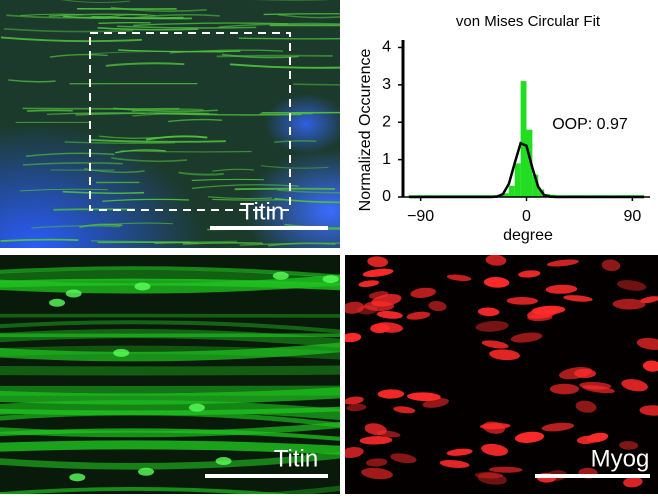  Describe the element at coordinates (386, 196) in the screenshot. I see `y-tick-label: 0` at that location.